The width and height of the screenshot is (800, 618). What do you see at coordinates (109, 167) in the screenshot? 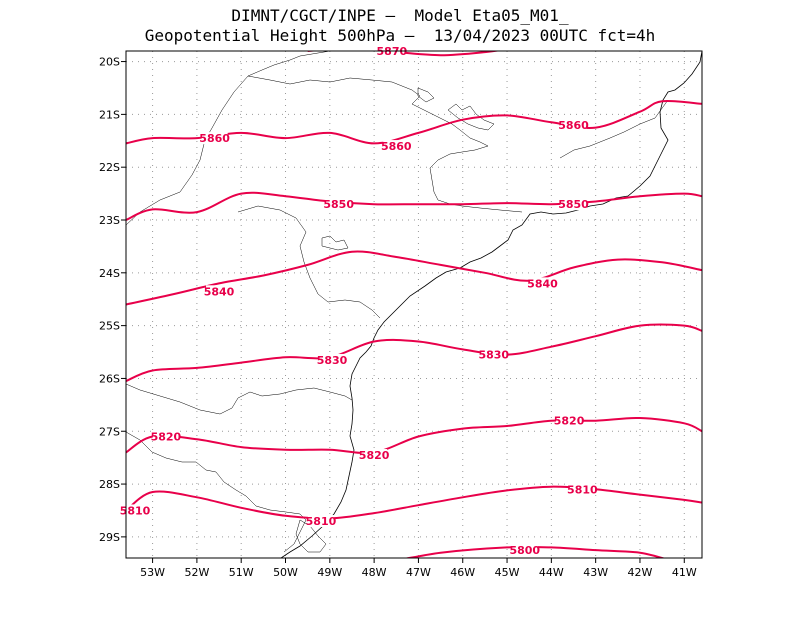
I see `lat-tick-label: 22S` at bounding box center [109, 167].